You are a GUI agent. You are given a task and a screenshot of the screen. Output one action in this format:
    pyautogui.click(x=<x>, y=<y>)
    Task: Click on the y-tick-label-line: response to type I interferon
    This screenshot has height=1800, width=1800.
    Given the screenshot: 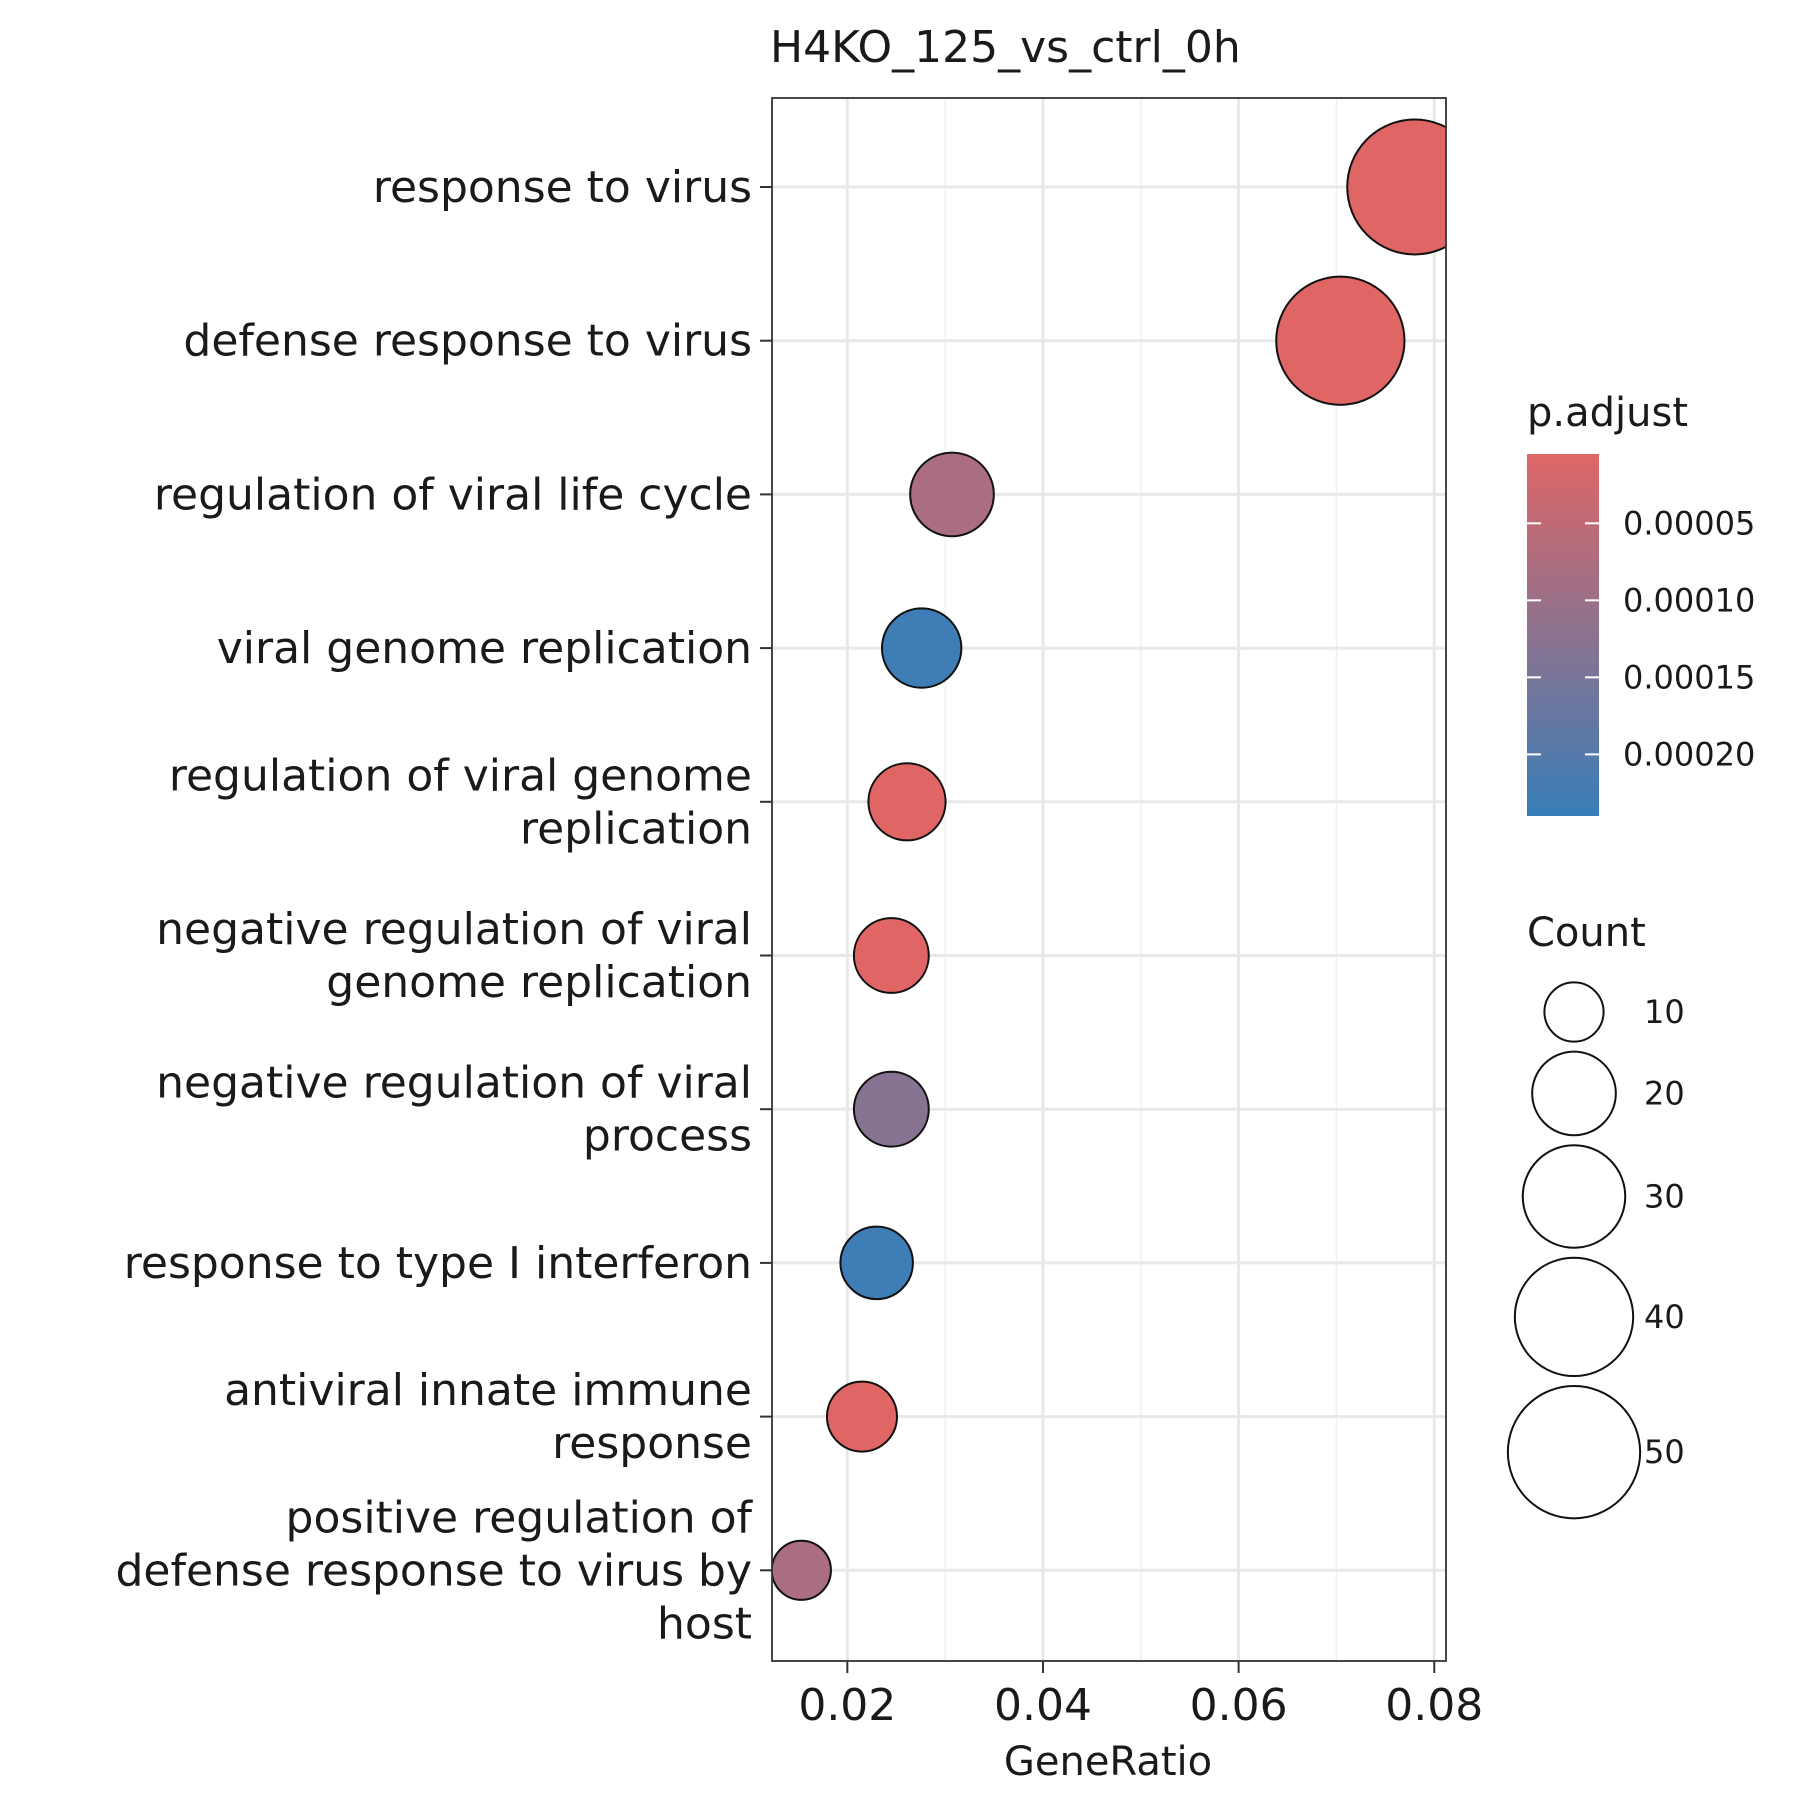 What is the action you would take?
    pyautogui.click(x=438, y=1263)
    